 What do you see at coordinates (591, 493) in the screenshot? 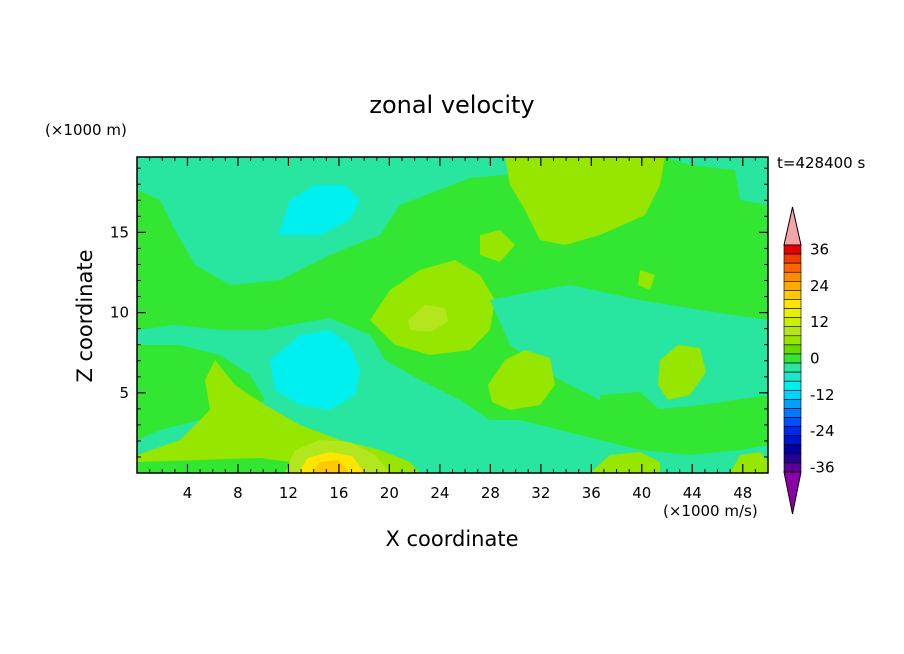
I see `x-tick-label: 36` at bounding box center [591, 493].